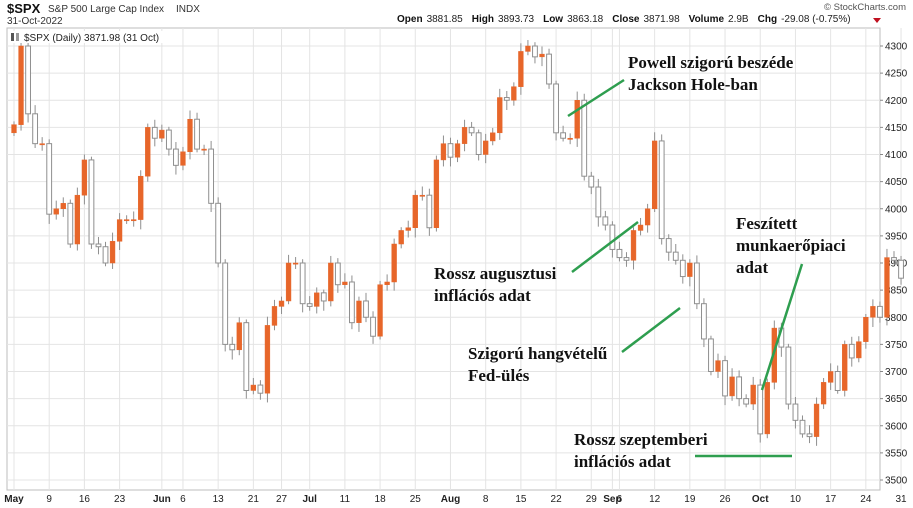  Describe the element at coordinates (309, 499) in the screenshot. I see `x-tick-label: Jul` at that location.